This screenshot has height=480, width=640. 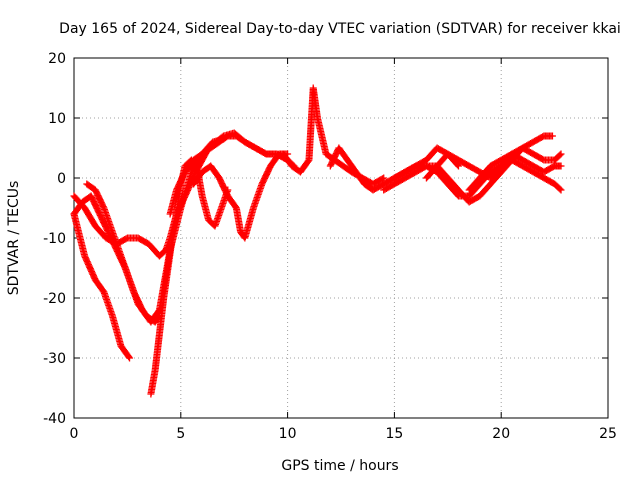 What do you see at coordinates (74, 434) in the screenshot?
I see `x-tick-label: 0` at bounding box center [74, 434].